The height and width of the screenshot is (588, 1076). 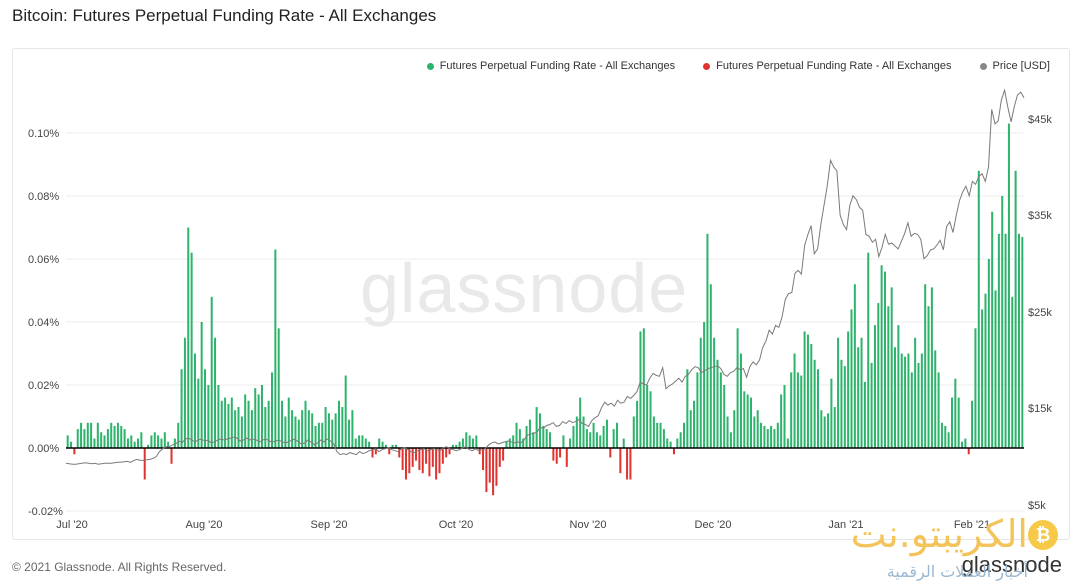 What do you see at coordinates (1014, 66) in the screenshot?
I see `legend-item-price: Price [USD]` at bounding box center [1014, 66].